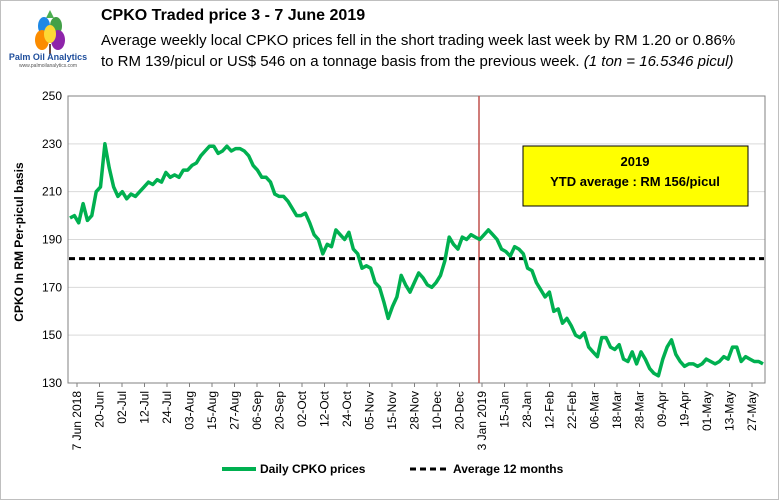 Image resolution: width=779 pixels, height=500 pixels. I want to click on x-tick-label: 15-Aug, so click(212, 410).